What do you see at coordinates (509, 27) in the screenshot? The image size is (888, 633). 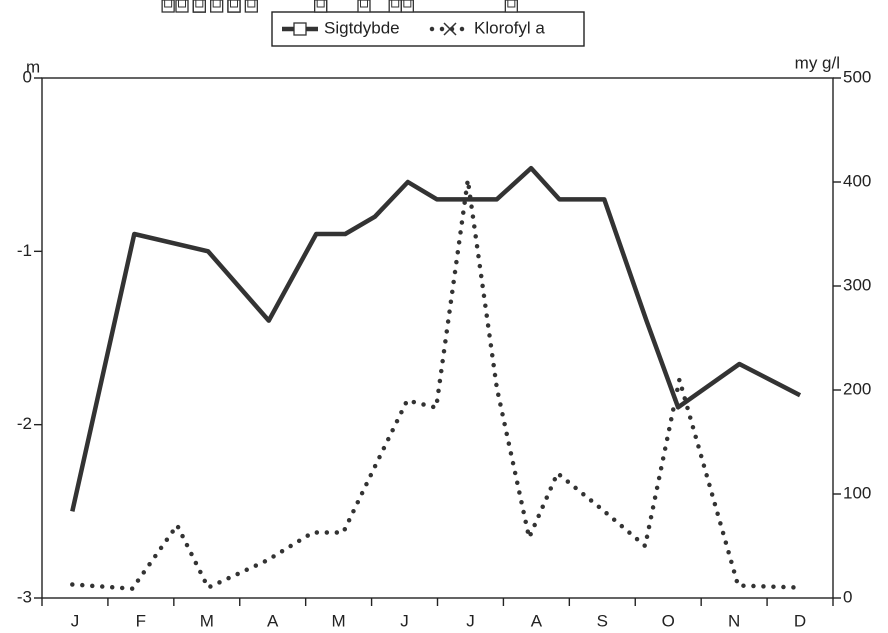 I see `legend-label: Klorofyl a` at bounding box center [509, 27].